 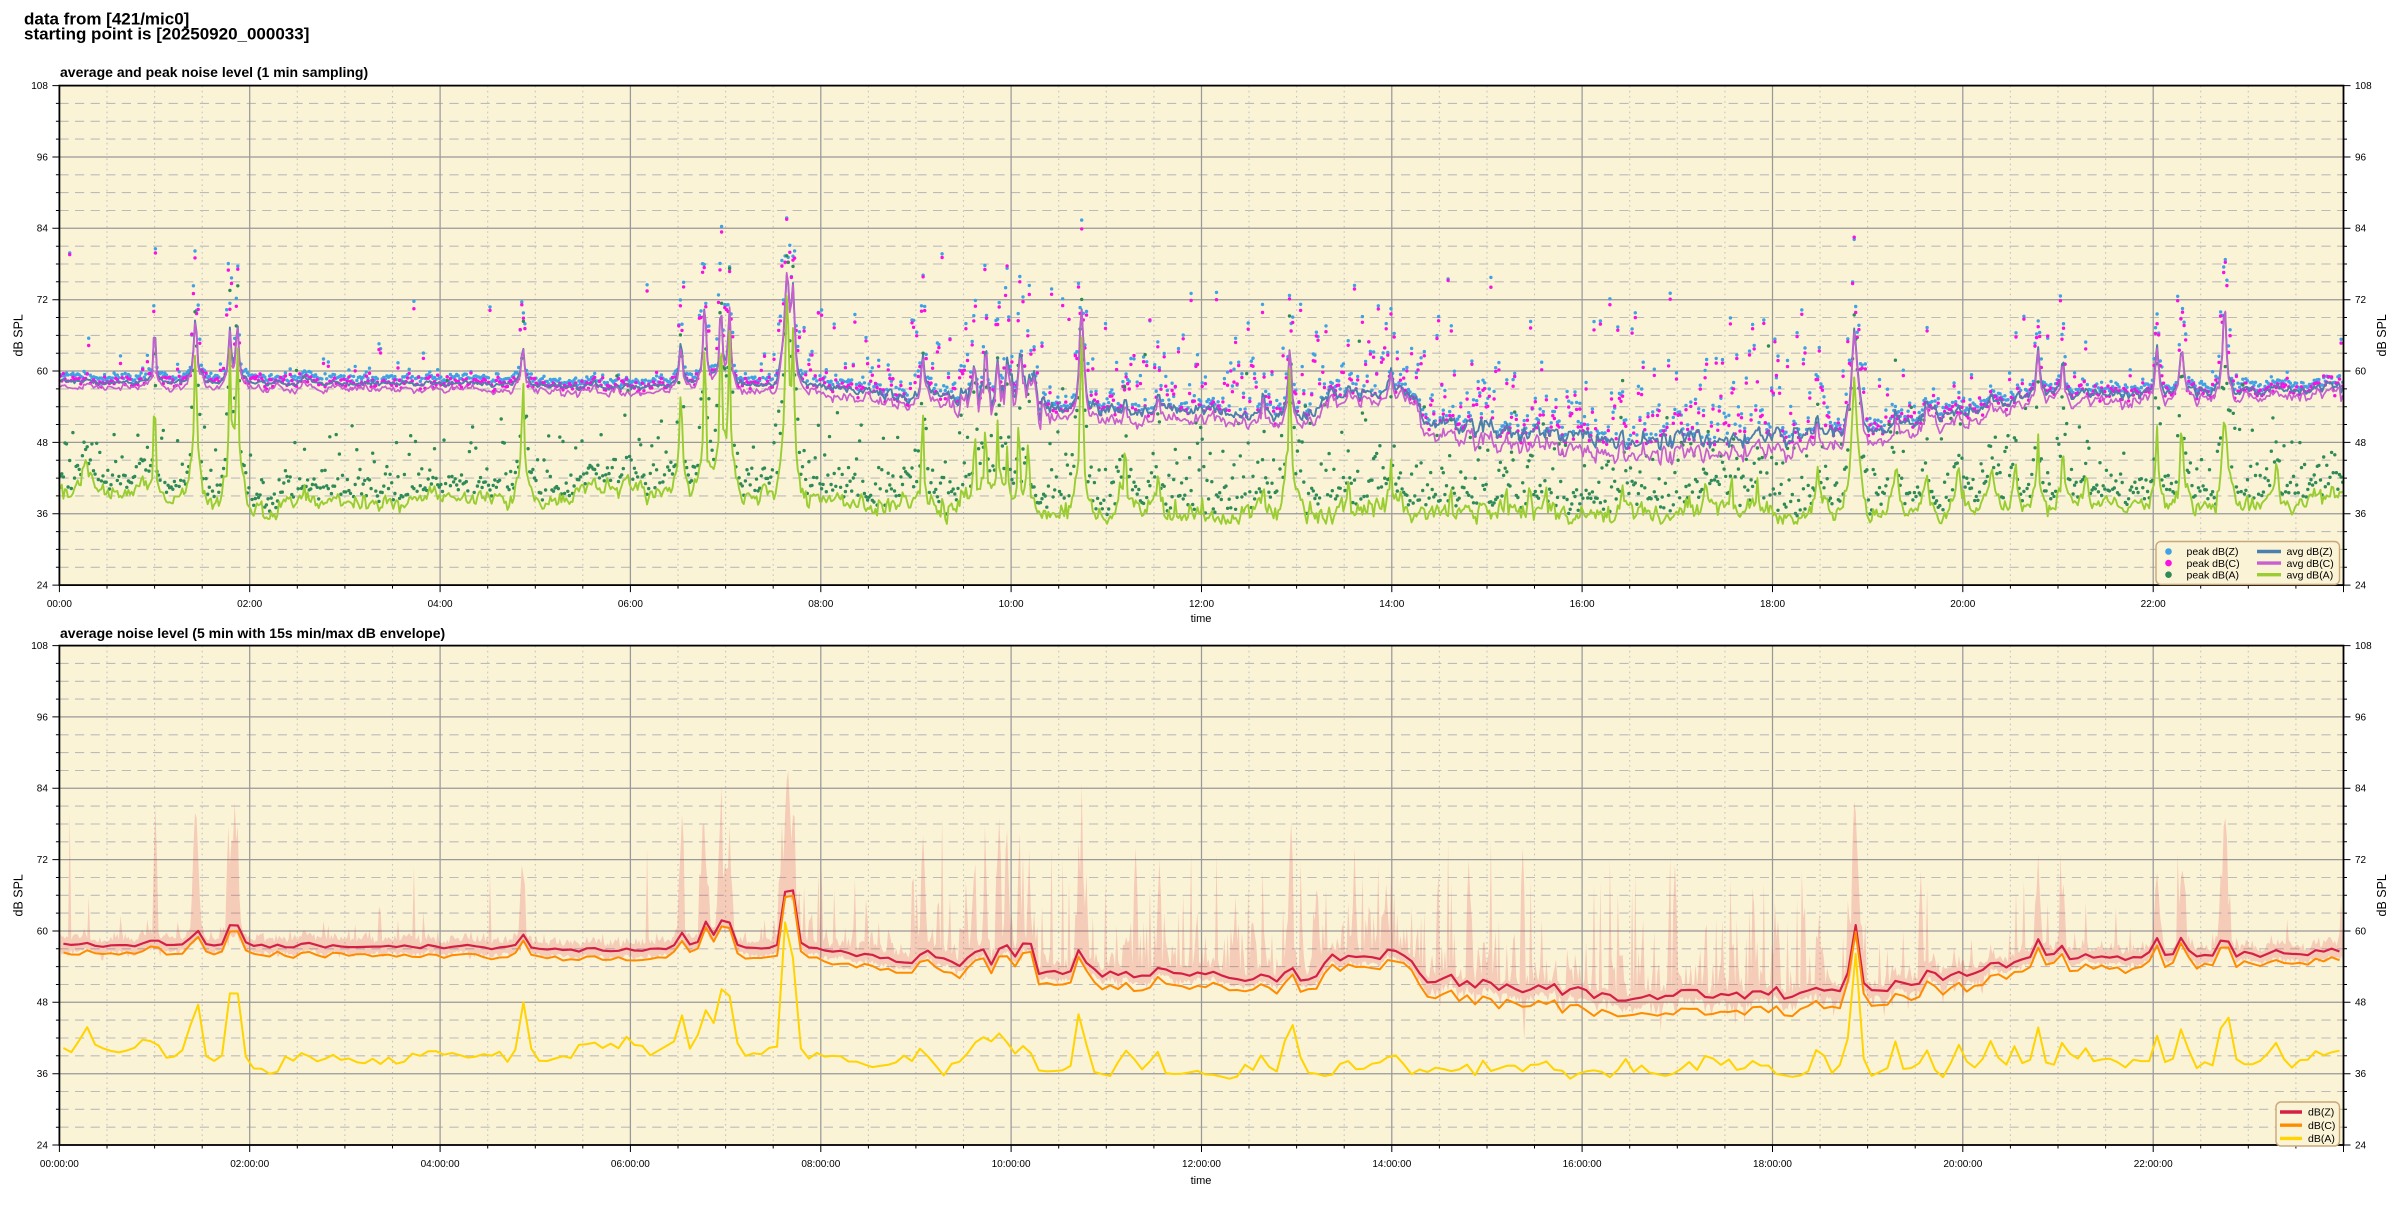 What do you see at coordinates (1011, 604) in the screenshot?
I see `svg-text: 10:00` at bounding box center [1011, 604].